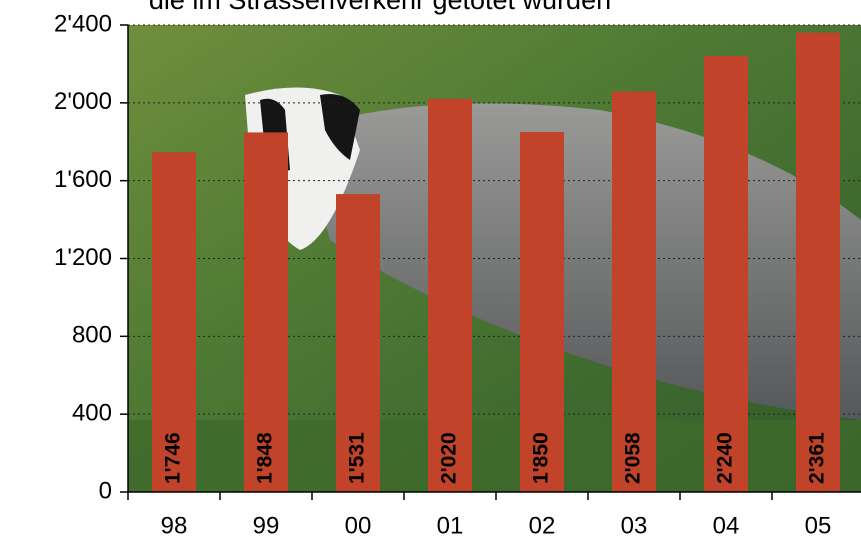  I want to click on value-label: 2'361, so click(817, 458).